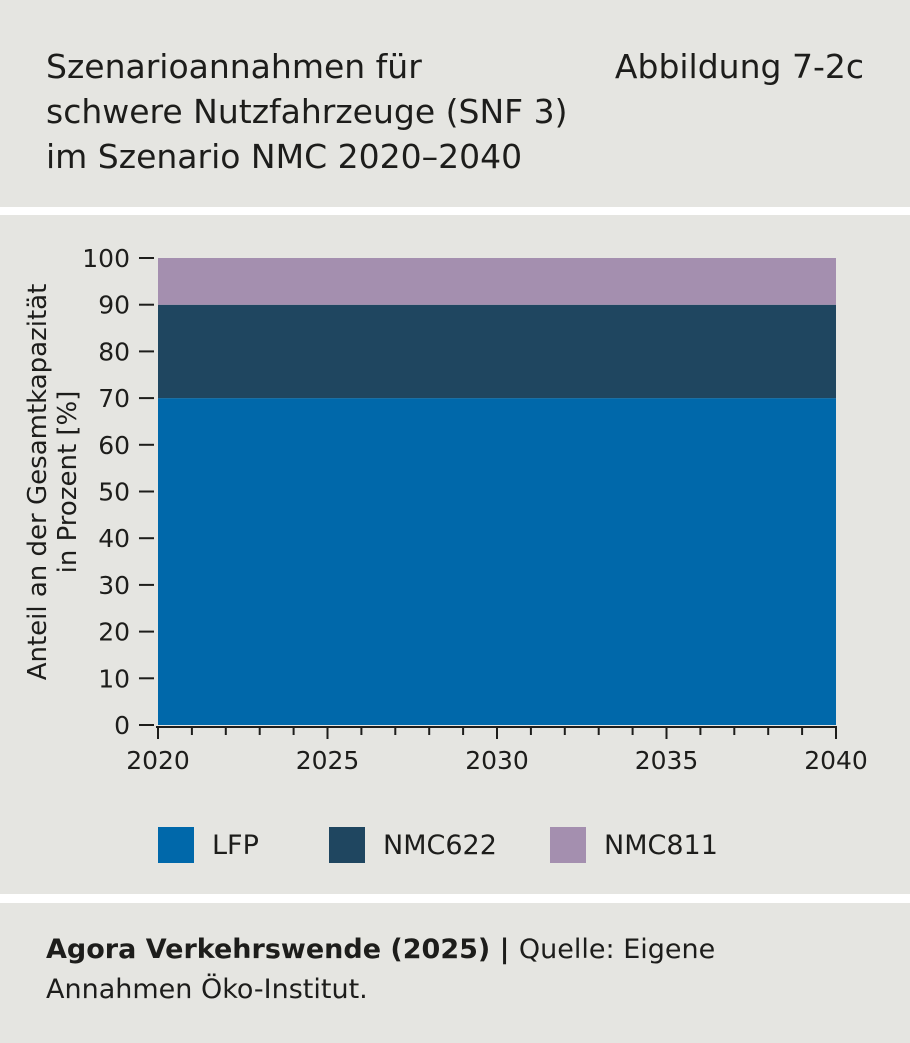 This screenshot has width=910, height=1043. I want to click on x-axis-ticks: 2020 2025 2030 2035 2040, so click(497, 751).